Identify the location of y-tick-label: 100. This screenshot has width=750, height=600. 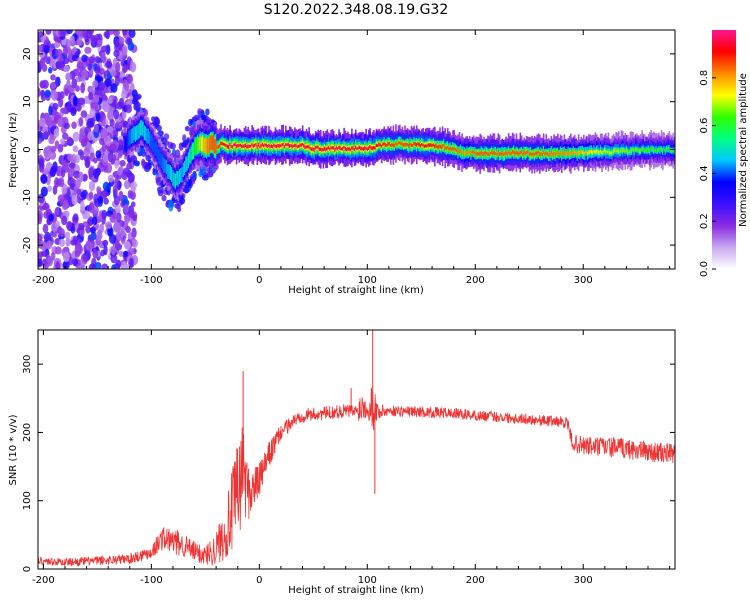
(27, 500).